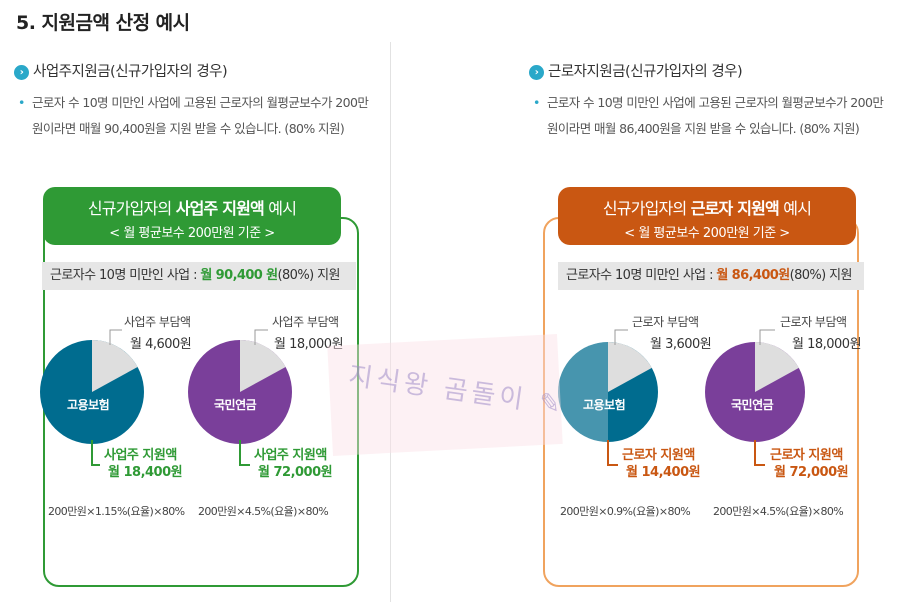  Describe the element at coordinates (636, 70) in the screenshot. I see `worker-heading: › 근로자지원금(신규가입자의 경우)` at that location.